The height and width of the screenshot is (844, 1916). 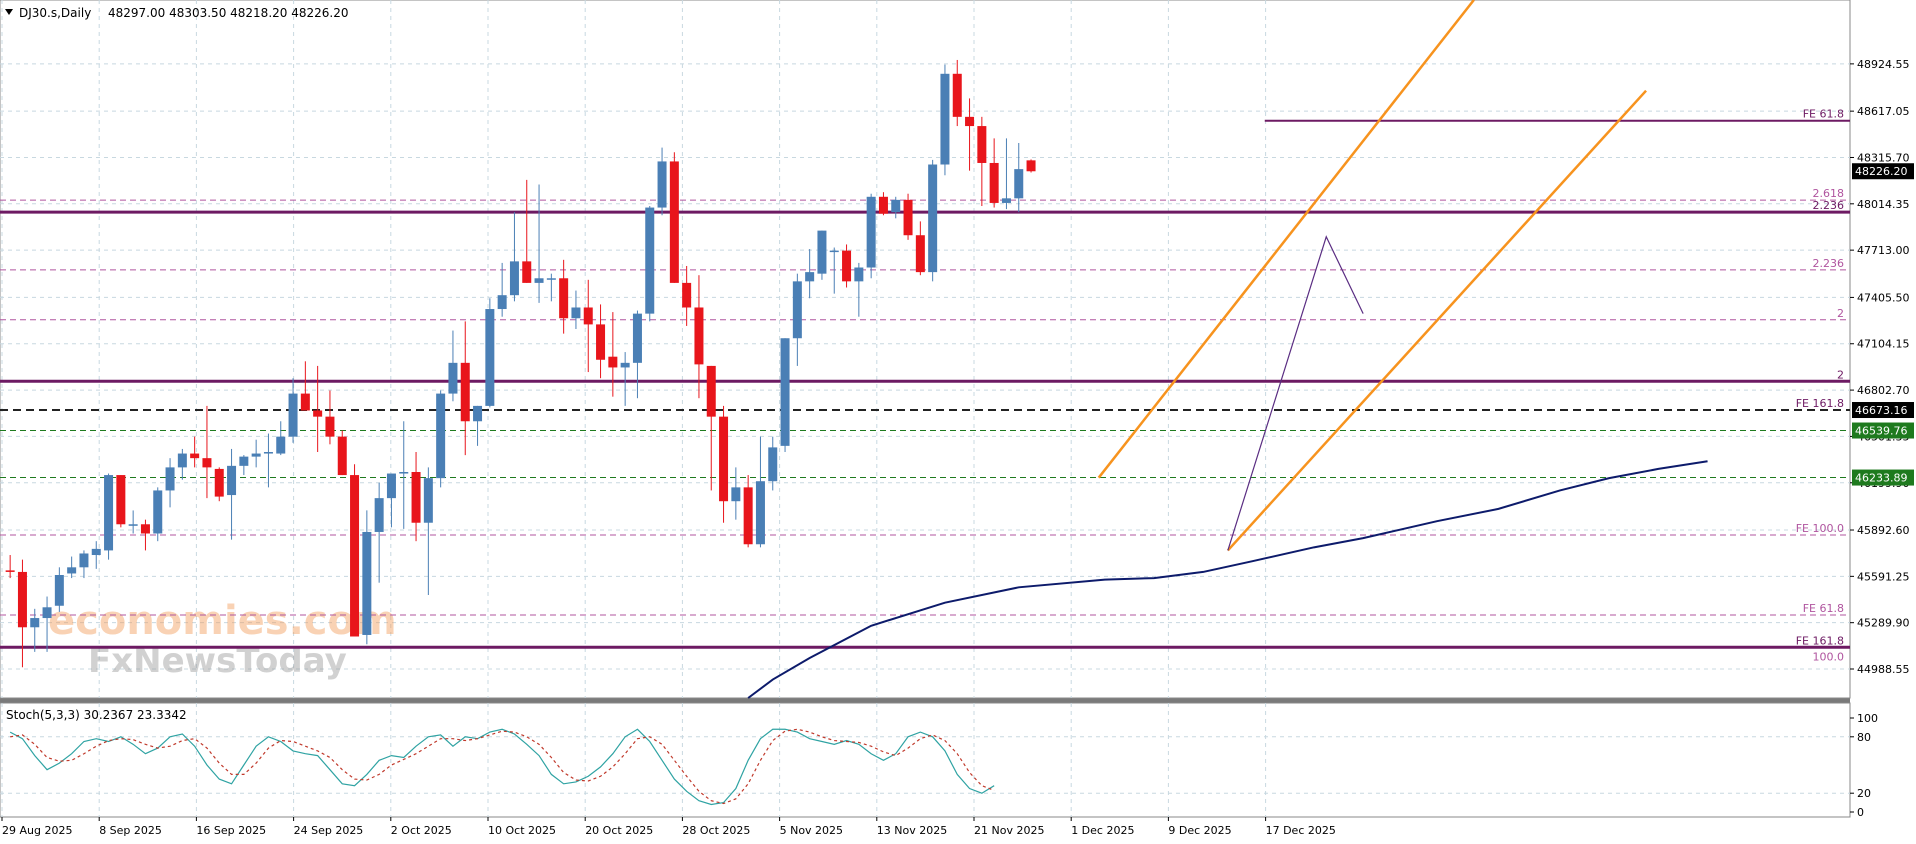 I want to click on stoch-indicator-label: Stoch(5,3,3) 30.2367 23.3342, so click(x=96, y=715).